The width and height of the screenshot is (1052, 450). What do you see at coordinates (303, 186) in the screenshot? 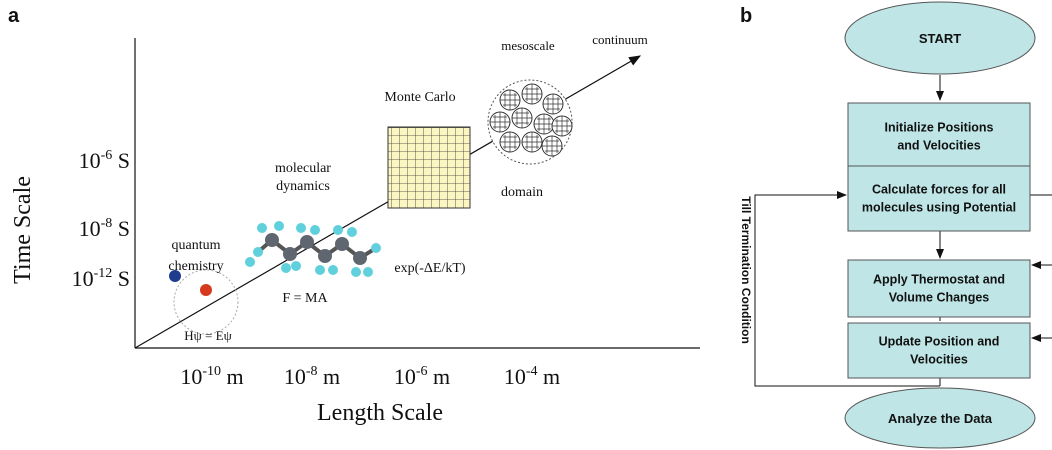
I see `annotation: dynamics` at bounding box center [303, 186].